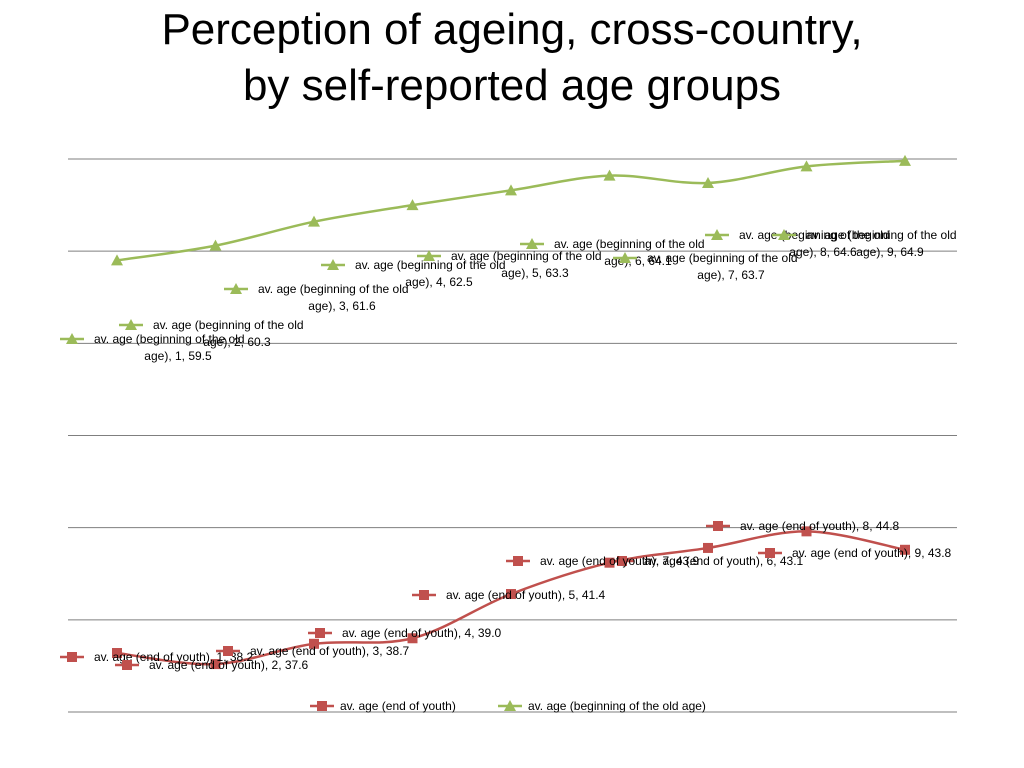 The width and height of the screenshot is (1024, 768). Describe the element at coordinates (820, 526) in the screenshot. I see `data-label-text: av. age (end of youth), 8, 44.8` at that location.